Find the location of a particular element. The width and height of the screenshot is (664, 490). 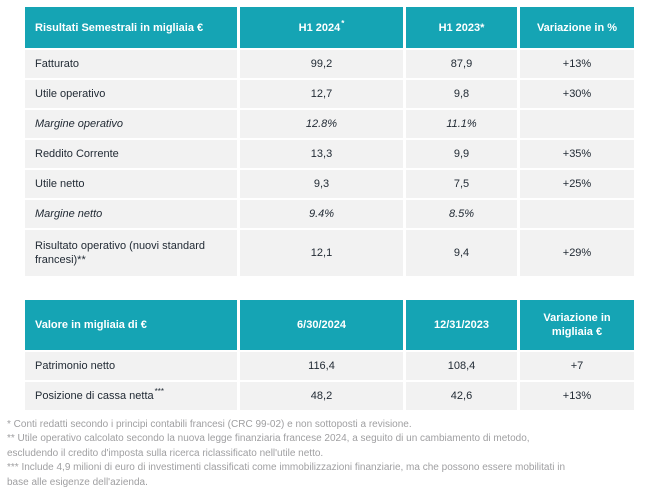

header-cell-col2-text: 12/31/2023 is located at coordinates (461, 325).